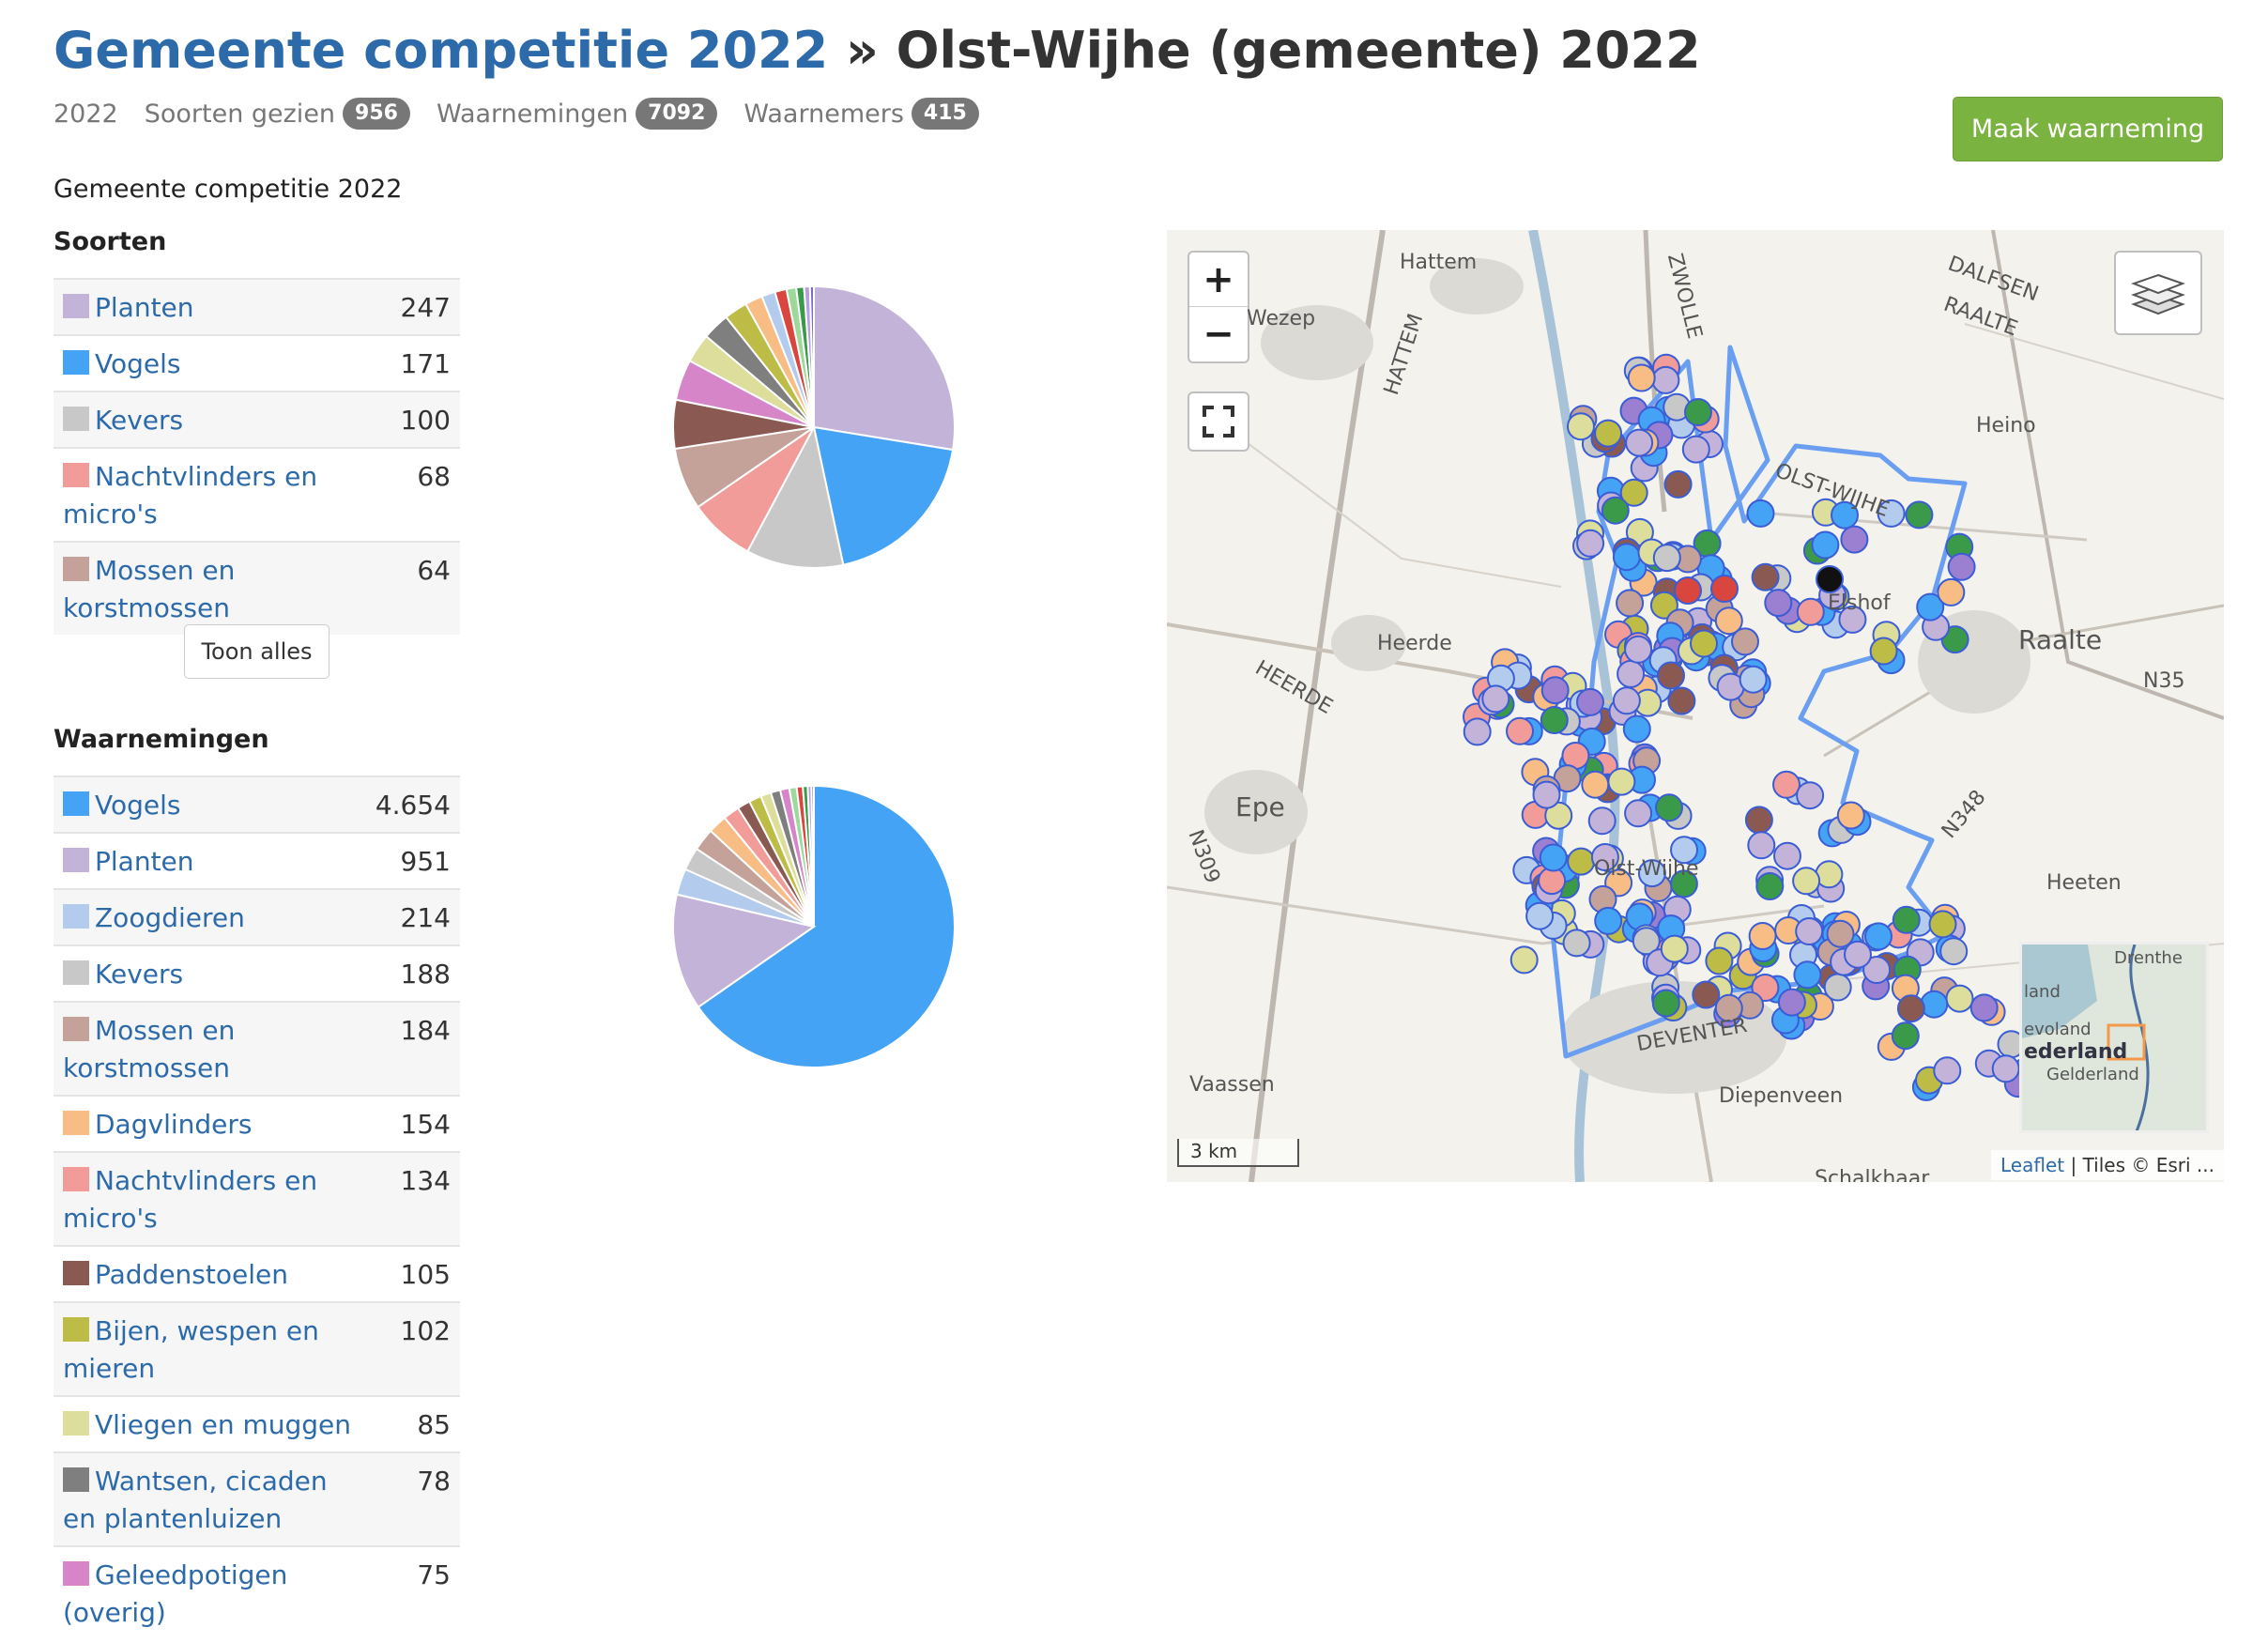  Describe the element at coordinates (223, 1425) in the screenshot. I see `species-group-link: Vliegen en muggen` at that location.